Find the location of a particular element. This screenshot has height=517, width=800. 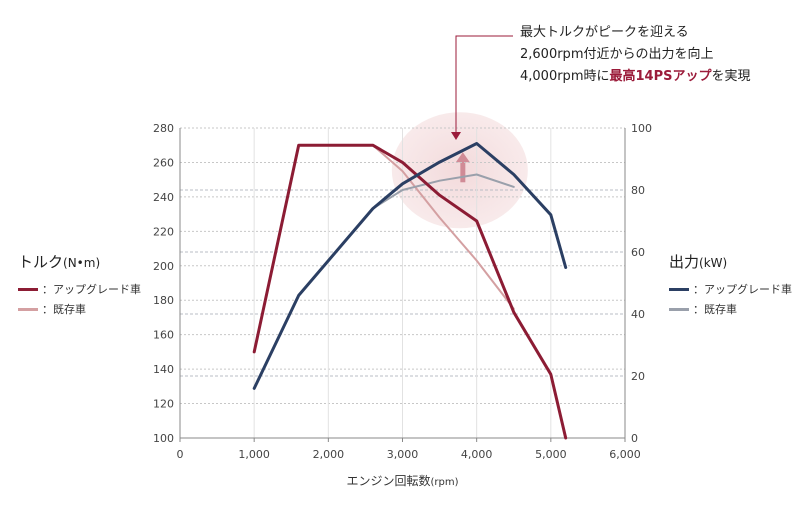

power-axis-title: 出力(kW) is located at coordinates (698, 261).